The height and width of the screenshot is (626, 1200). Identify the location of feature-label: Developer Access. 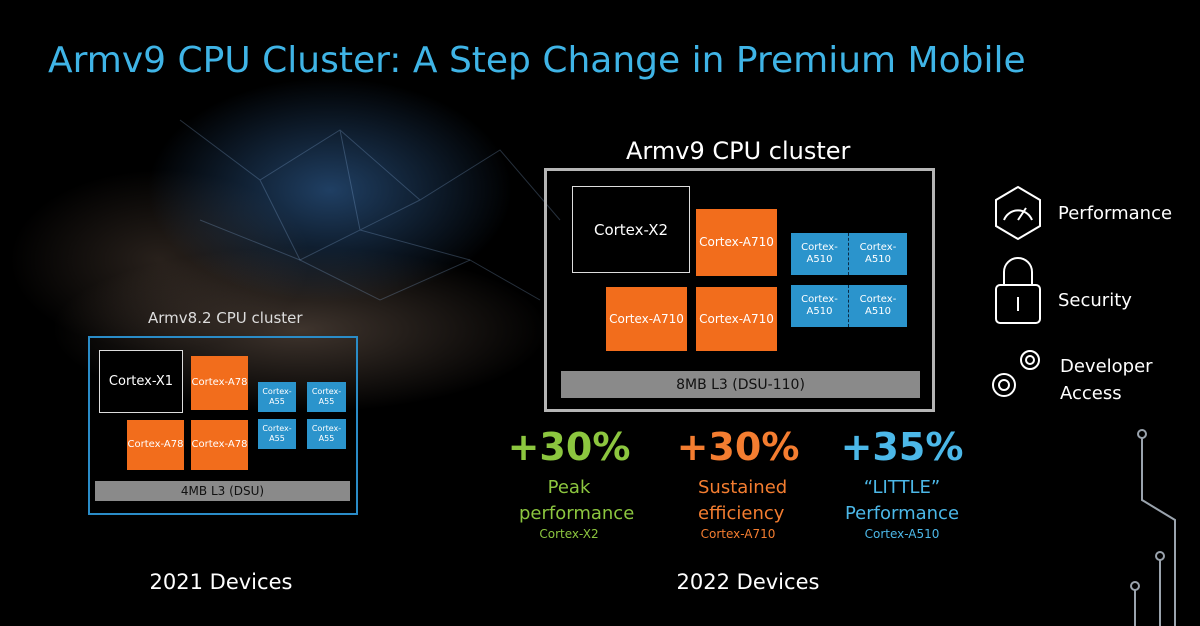
(1106, 380).